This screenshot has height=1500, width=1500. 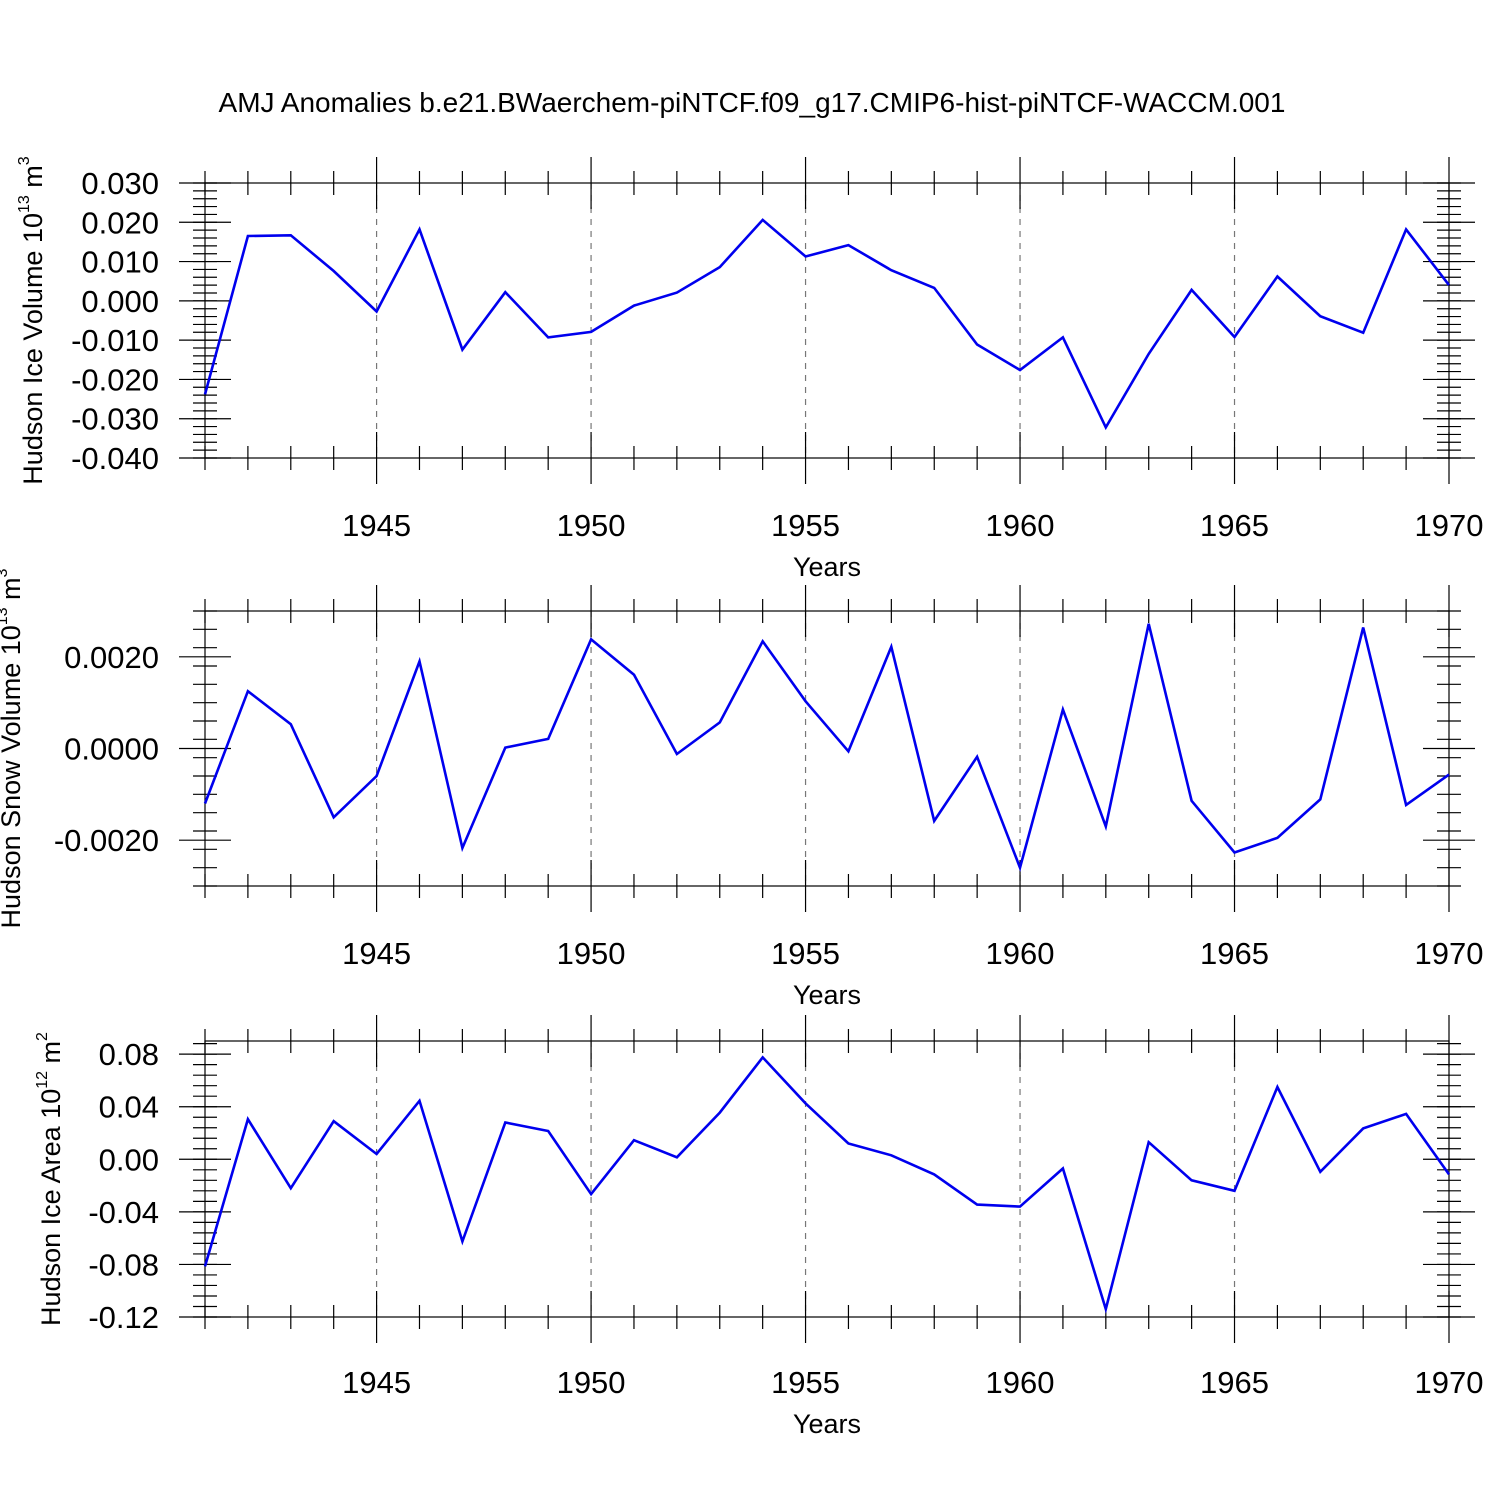 I want to click on y-tick-label: -0.010, so click(x=115, y=340).